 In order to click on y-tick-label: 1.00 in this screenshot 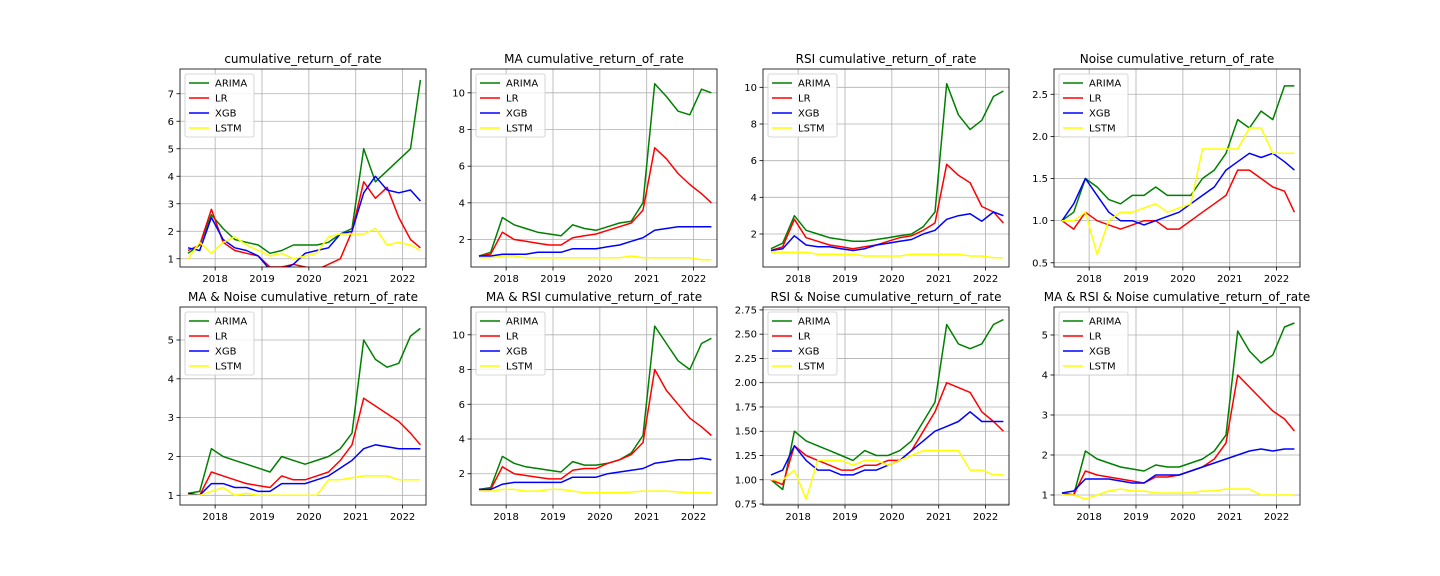, I will do `click(746, 480)`.